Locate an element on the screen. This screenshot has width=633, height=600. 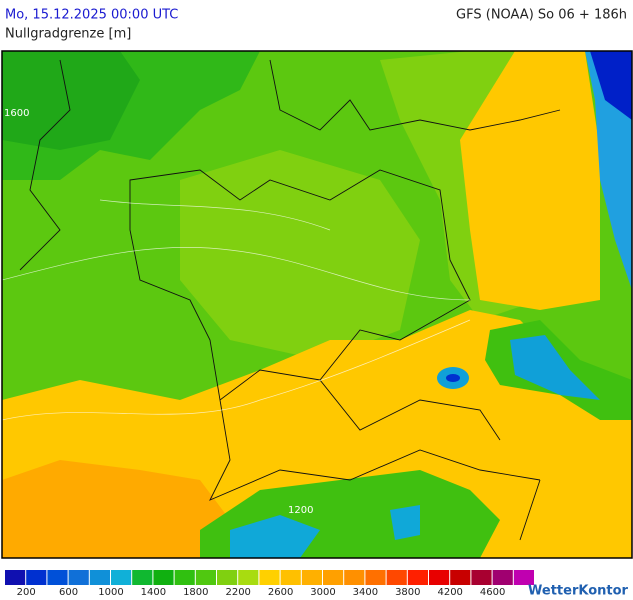
field-darker-green is located at coordinates (71, 100).